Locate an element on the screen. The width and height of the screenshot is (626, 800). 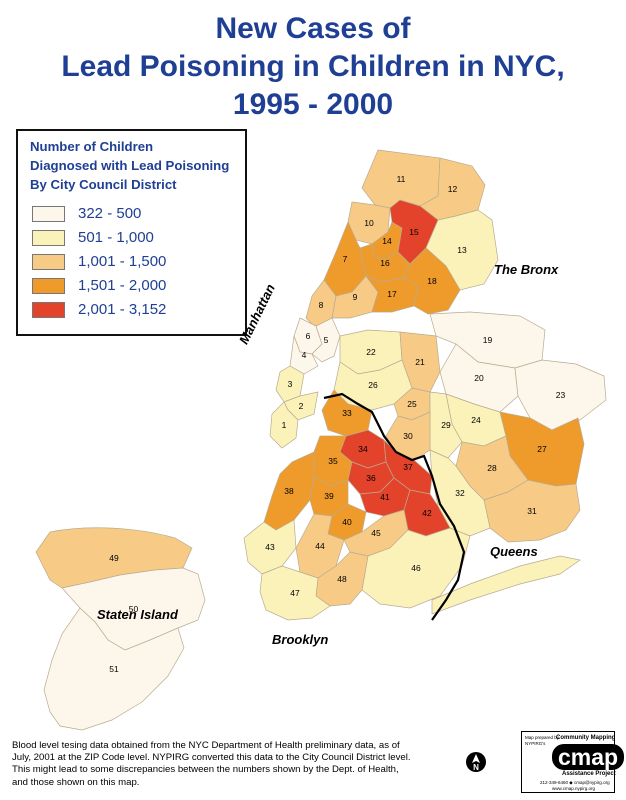
legend-label: 322 - 500 is located at coordinates (110, 213).